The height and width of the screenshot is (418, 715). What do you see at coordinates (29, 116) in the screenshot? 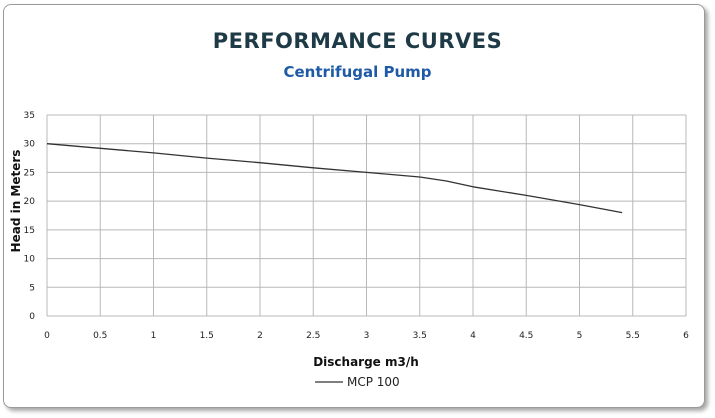
I see `y-tick-label: 35` at bounding box center [29, 116].